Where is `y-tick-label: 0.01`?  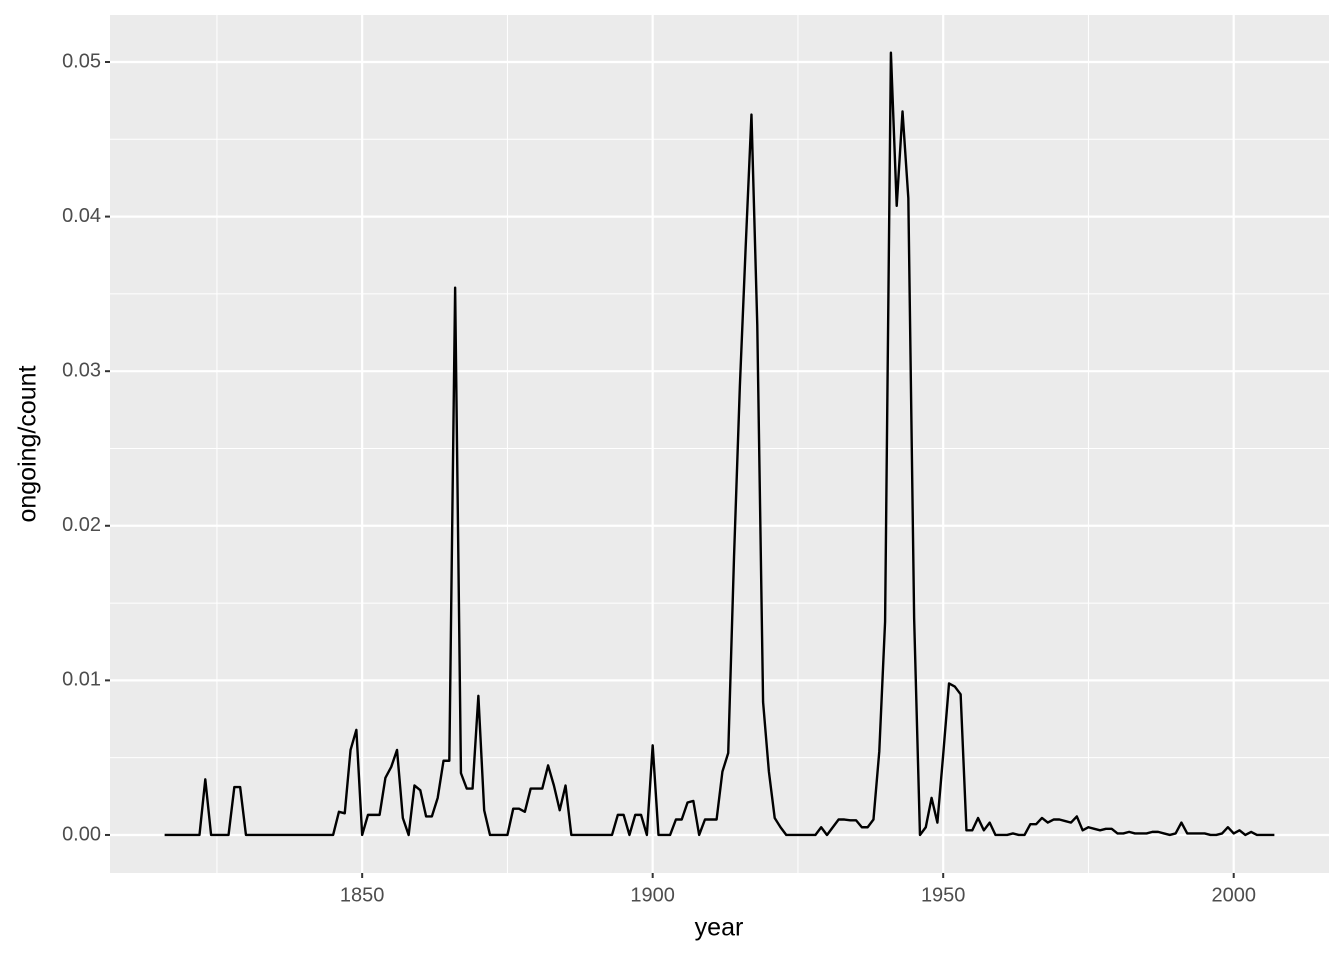
y-tick-label: 0.01 is located at coordinates (81, 680).